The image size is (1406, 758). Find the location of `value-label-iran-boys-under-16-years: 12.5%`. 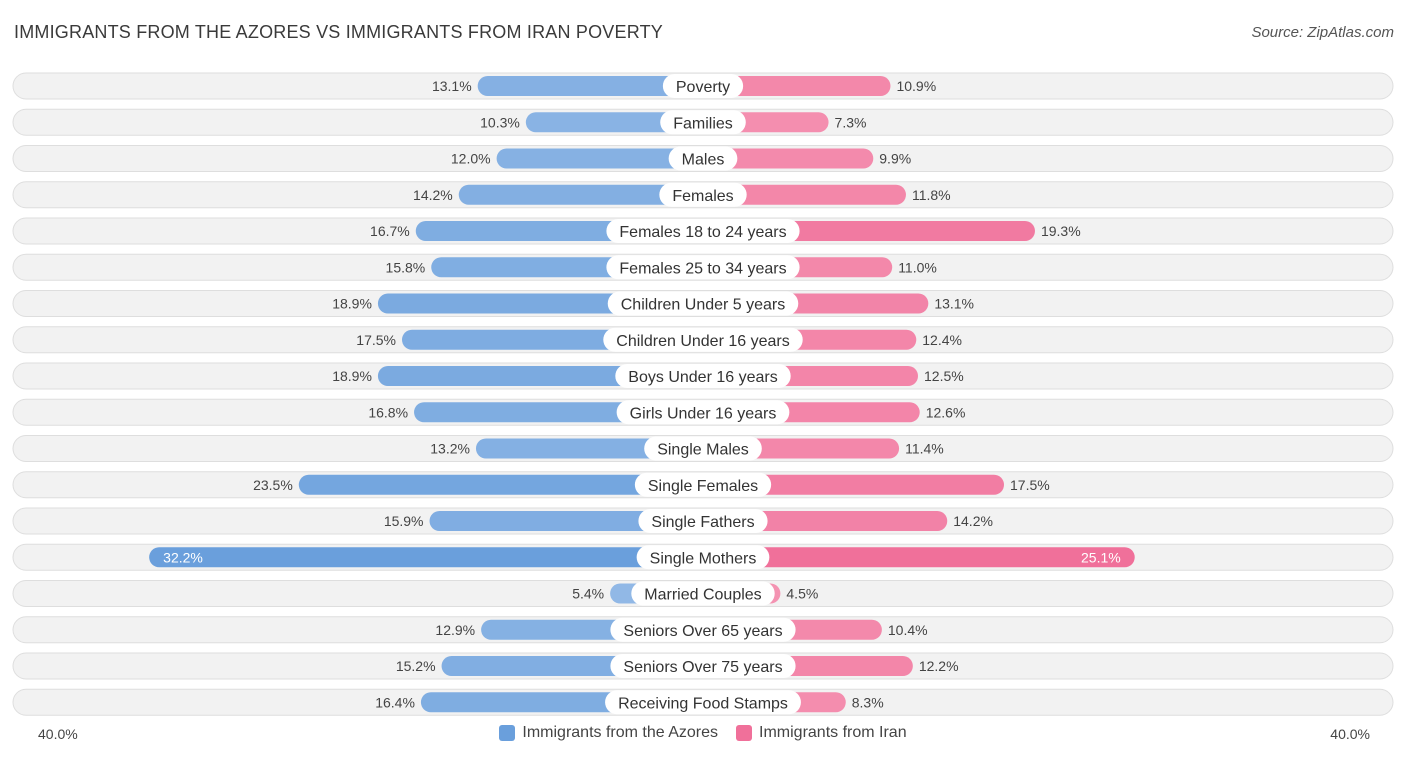

value-label-iran-boys-under-16-years: 12.5% is located at coordinates (944, 376).